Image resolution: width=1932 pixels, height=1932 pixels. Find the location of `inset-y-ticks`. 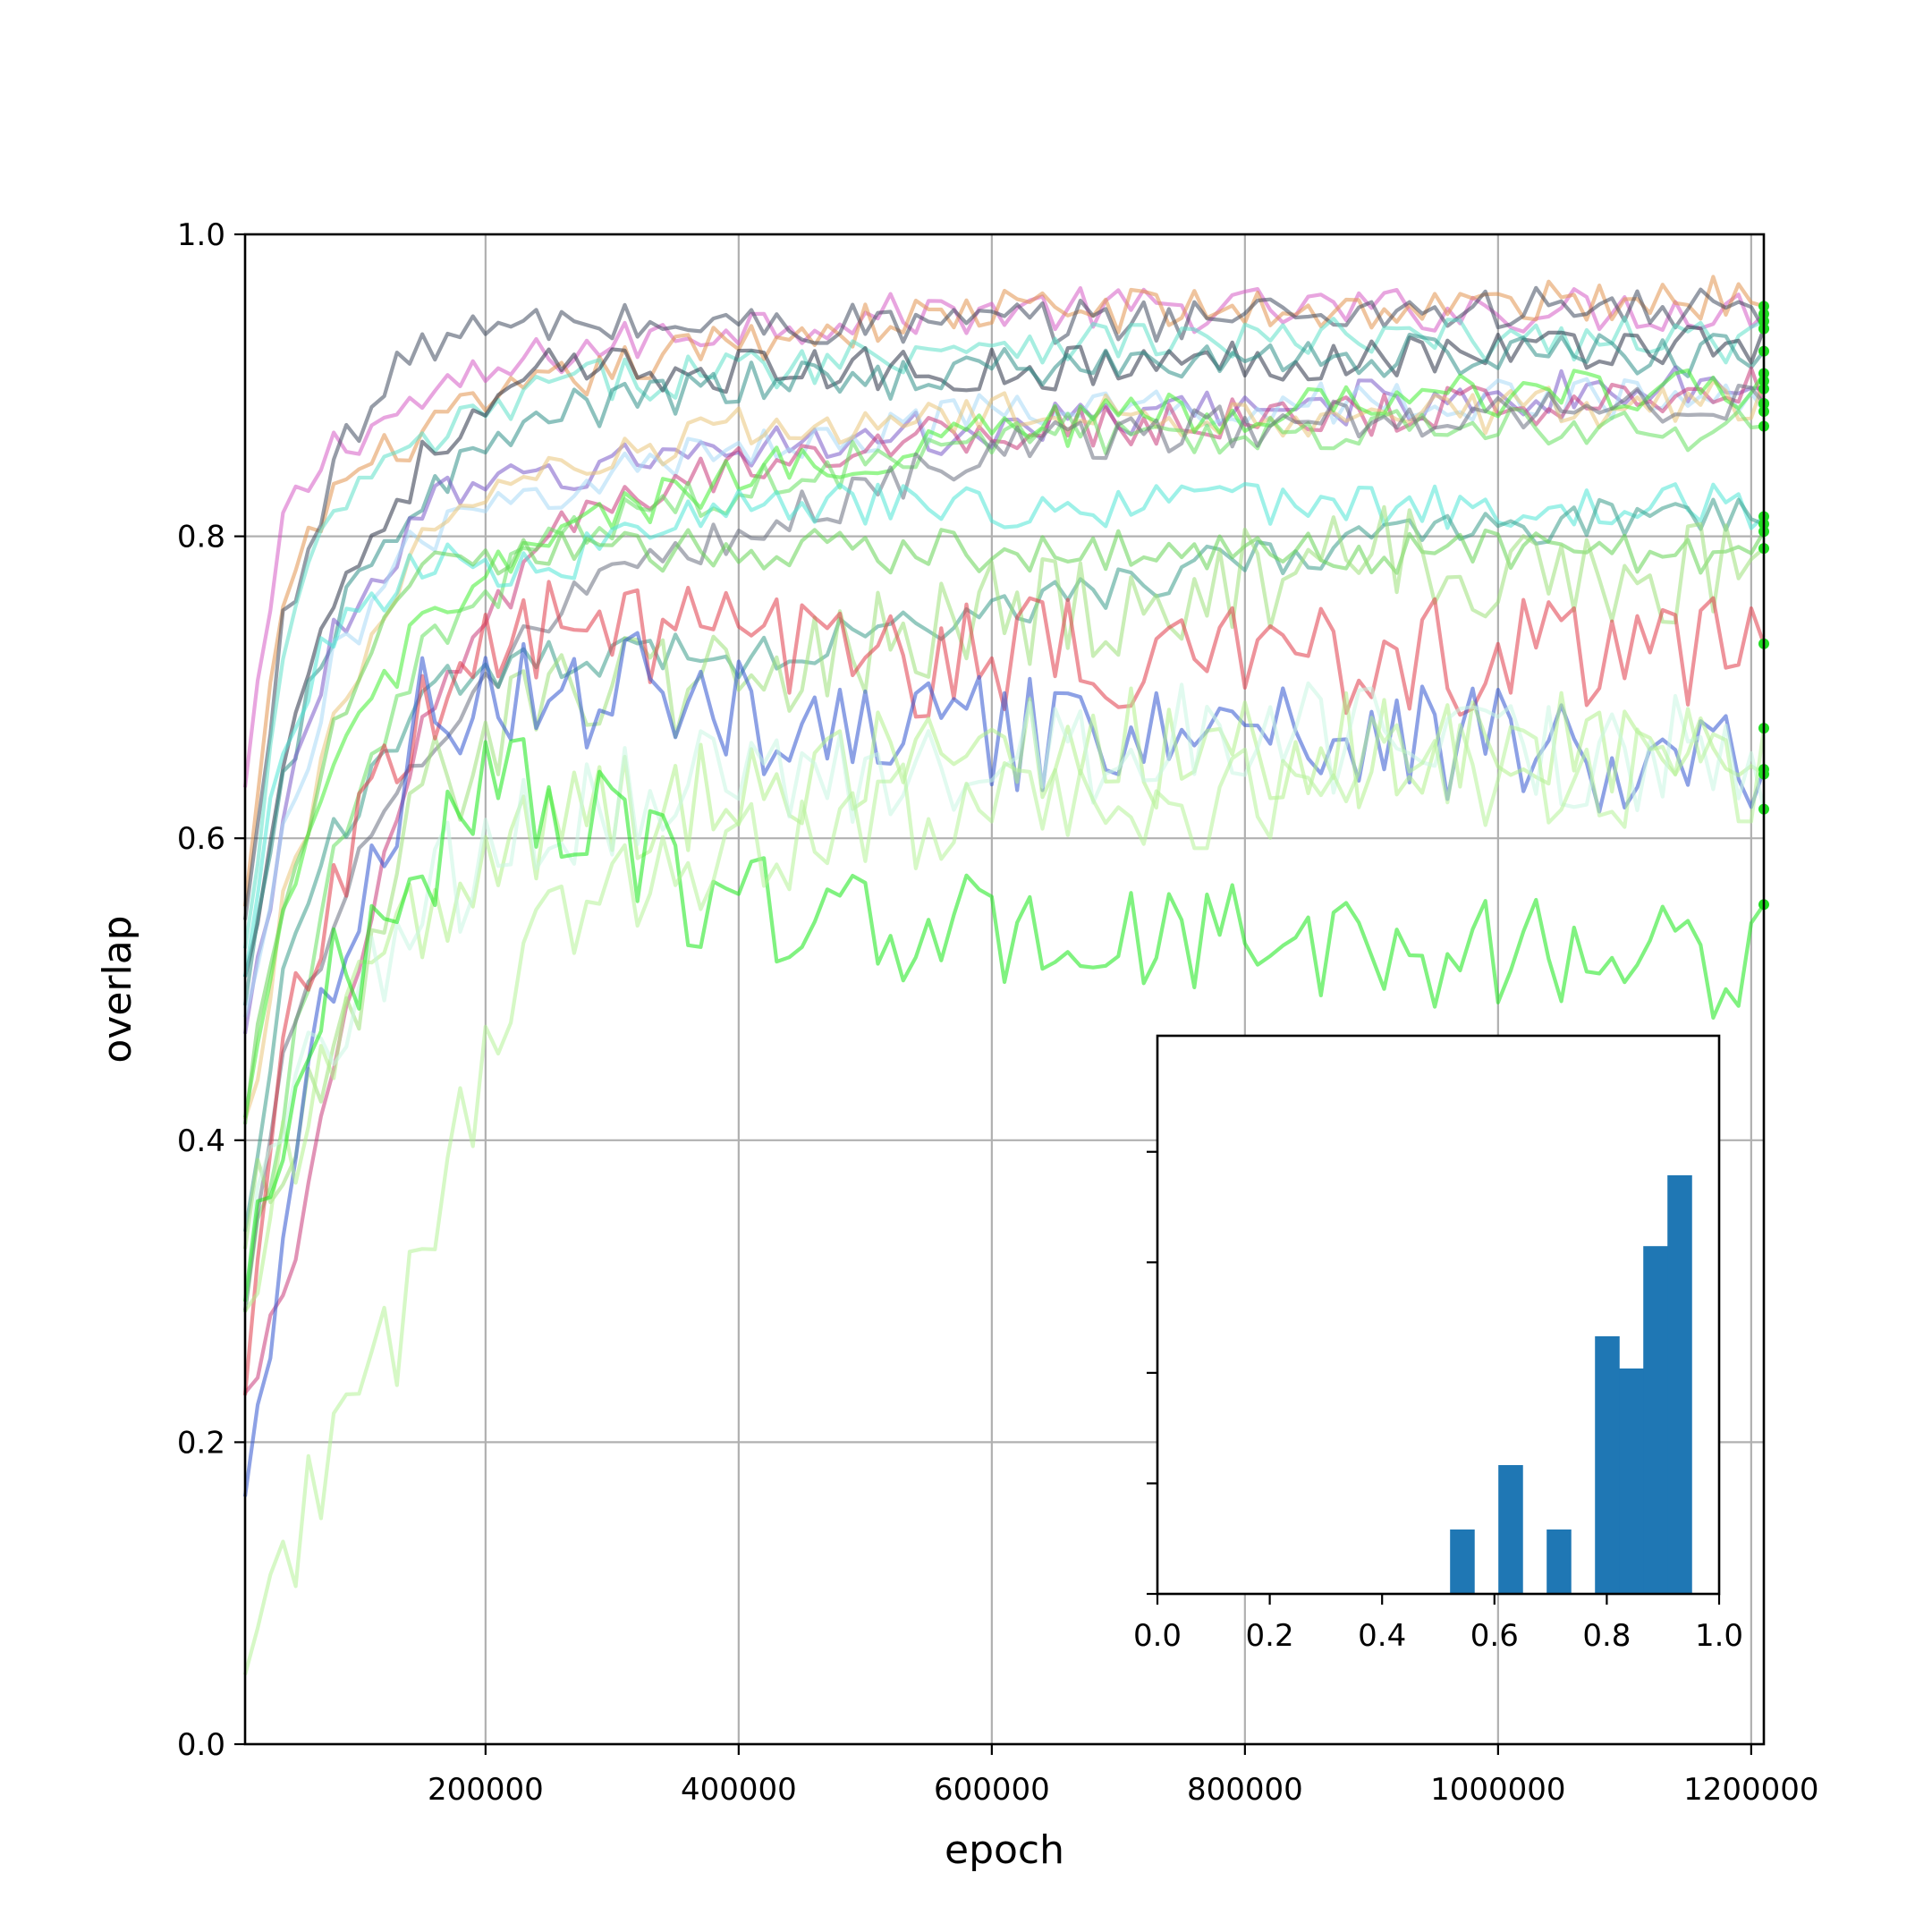

inset-y-ticks is located at coordinates (1152, 1373).